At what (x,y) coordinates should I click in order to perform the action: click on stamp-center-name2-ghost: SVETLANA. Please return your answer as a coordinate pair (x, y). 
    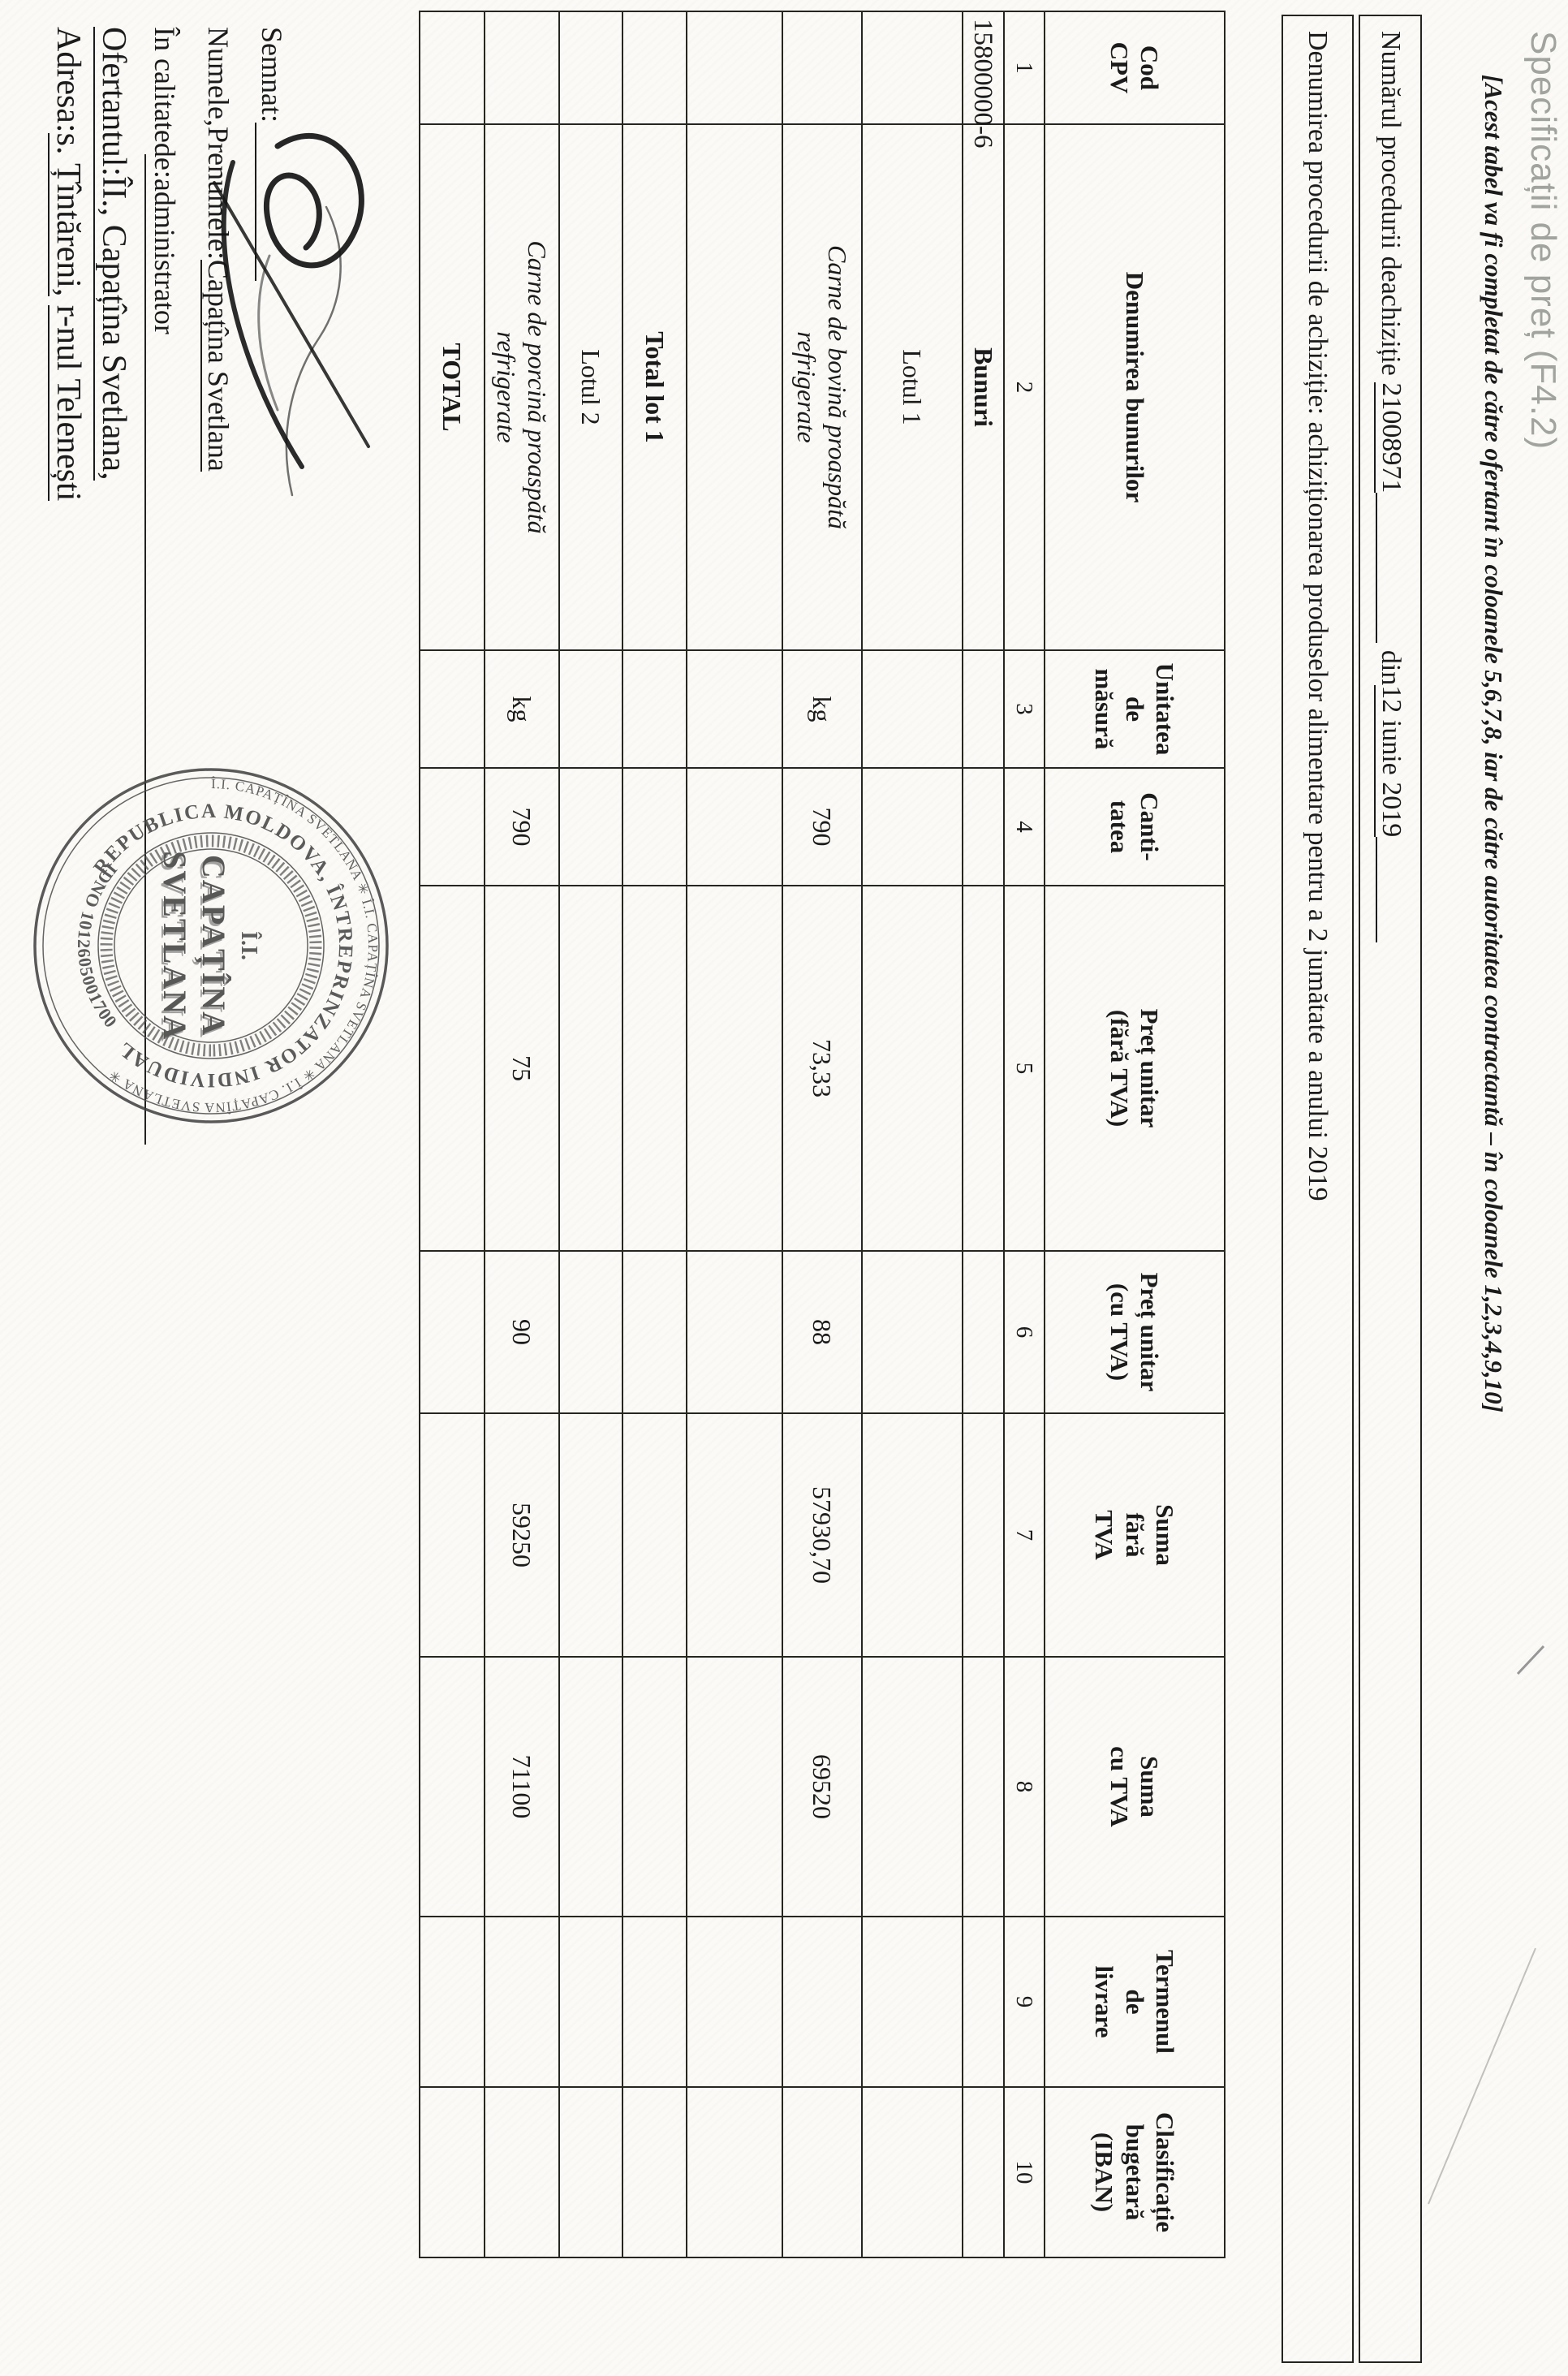
    Looking at the image, I should click on (173, 948).